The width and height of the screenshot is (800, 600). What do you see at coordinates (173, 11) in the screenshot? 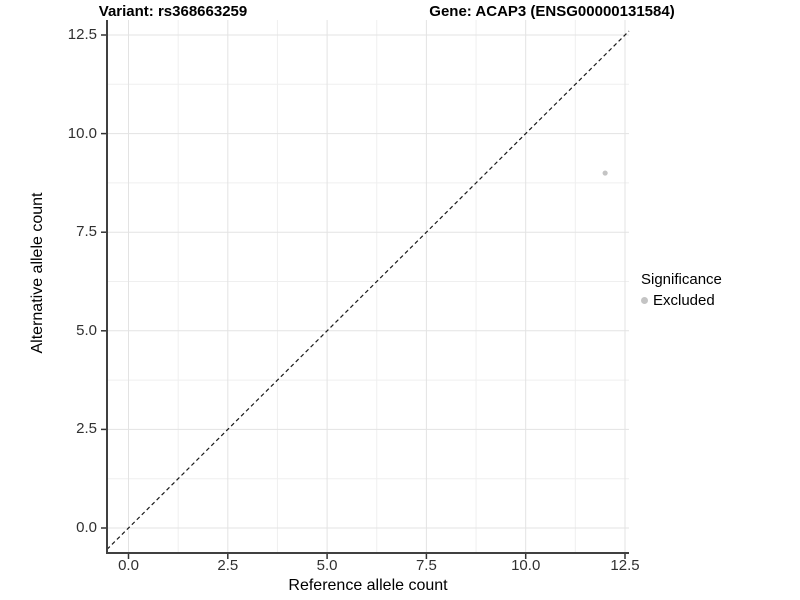
I see `plot-title-variant: Variant: rs368663259` at bounding box center [173, 11].